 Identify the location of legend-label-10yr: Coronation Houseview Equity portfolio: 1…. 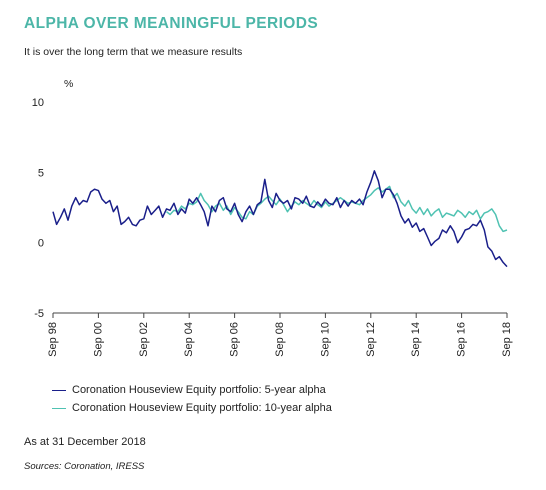
(202, 408).